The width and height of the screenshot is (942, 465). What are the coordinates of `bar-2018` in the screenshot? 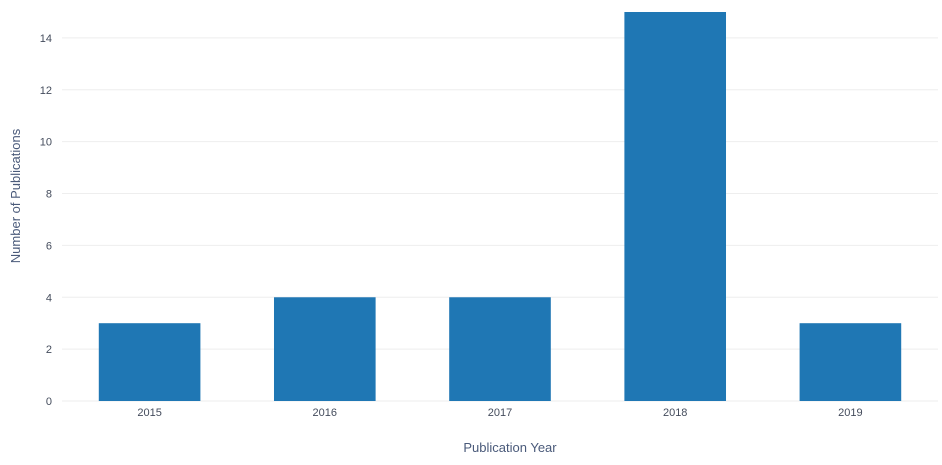 It's located at (675, 206).